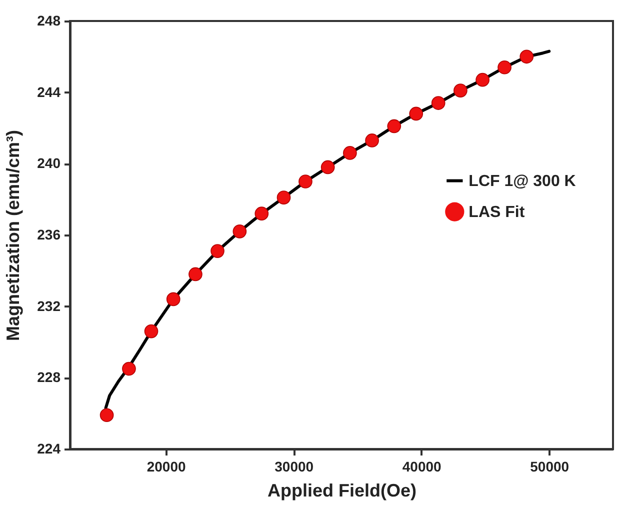  What do you see at coordinates (49, 20) in the screenshot?
I see `y-tick-label: 248` at bounding box center [49, 20].